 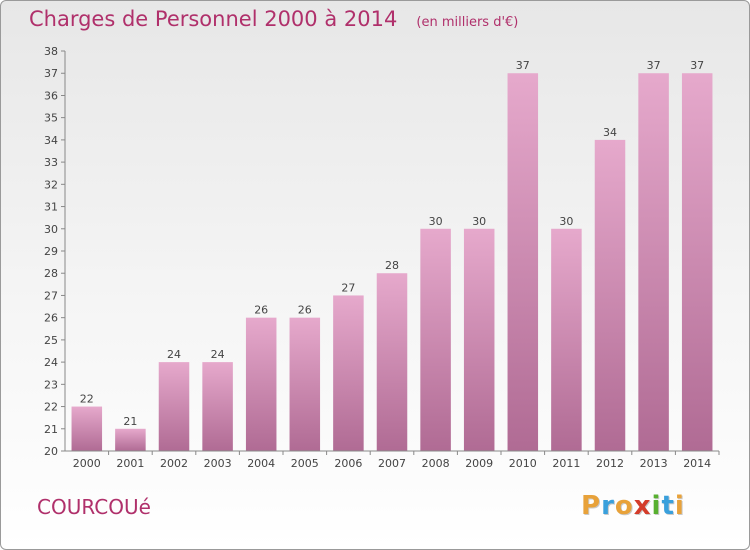 What do you see at coordinates (261, 310) in the screenshot?
I see `data-label-2004: 26` at bounding box center [261, 310].